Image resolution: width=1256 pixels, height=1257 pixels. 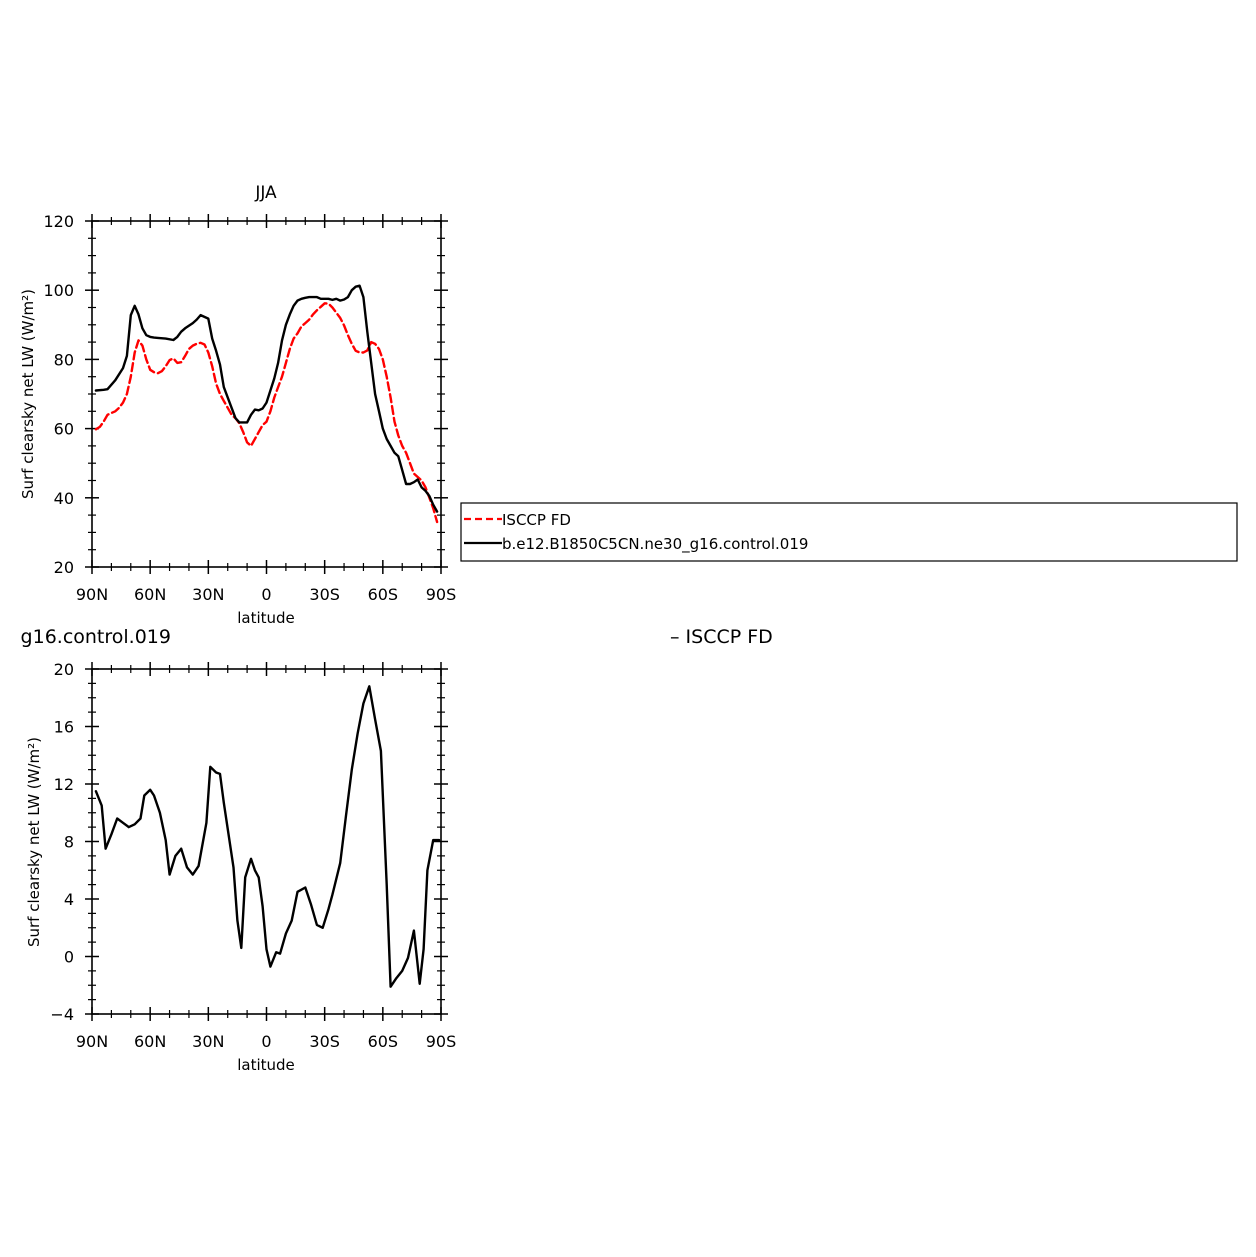 I want to click on panel-bottom-x-axis-label: latitude, so click(x=266, y=1065).